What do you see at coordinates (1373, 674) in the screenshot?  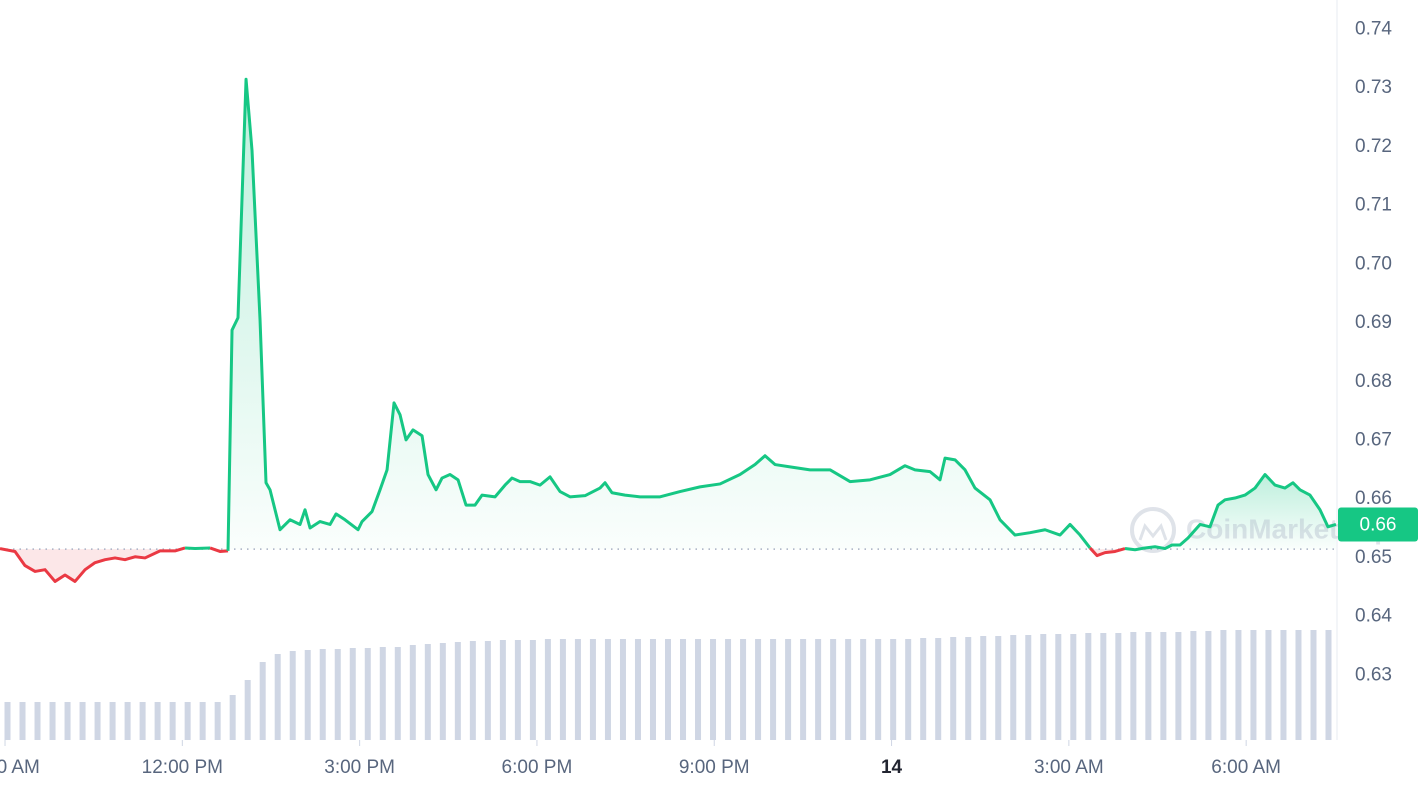 I see `y-tick-label: 0.63` at bounding box center [1373, 674].